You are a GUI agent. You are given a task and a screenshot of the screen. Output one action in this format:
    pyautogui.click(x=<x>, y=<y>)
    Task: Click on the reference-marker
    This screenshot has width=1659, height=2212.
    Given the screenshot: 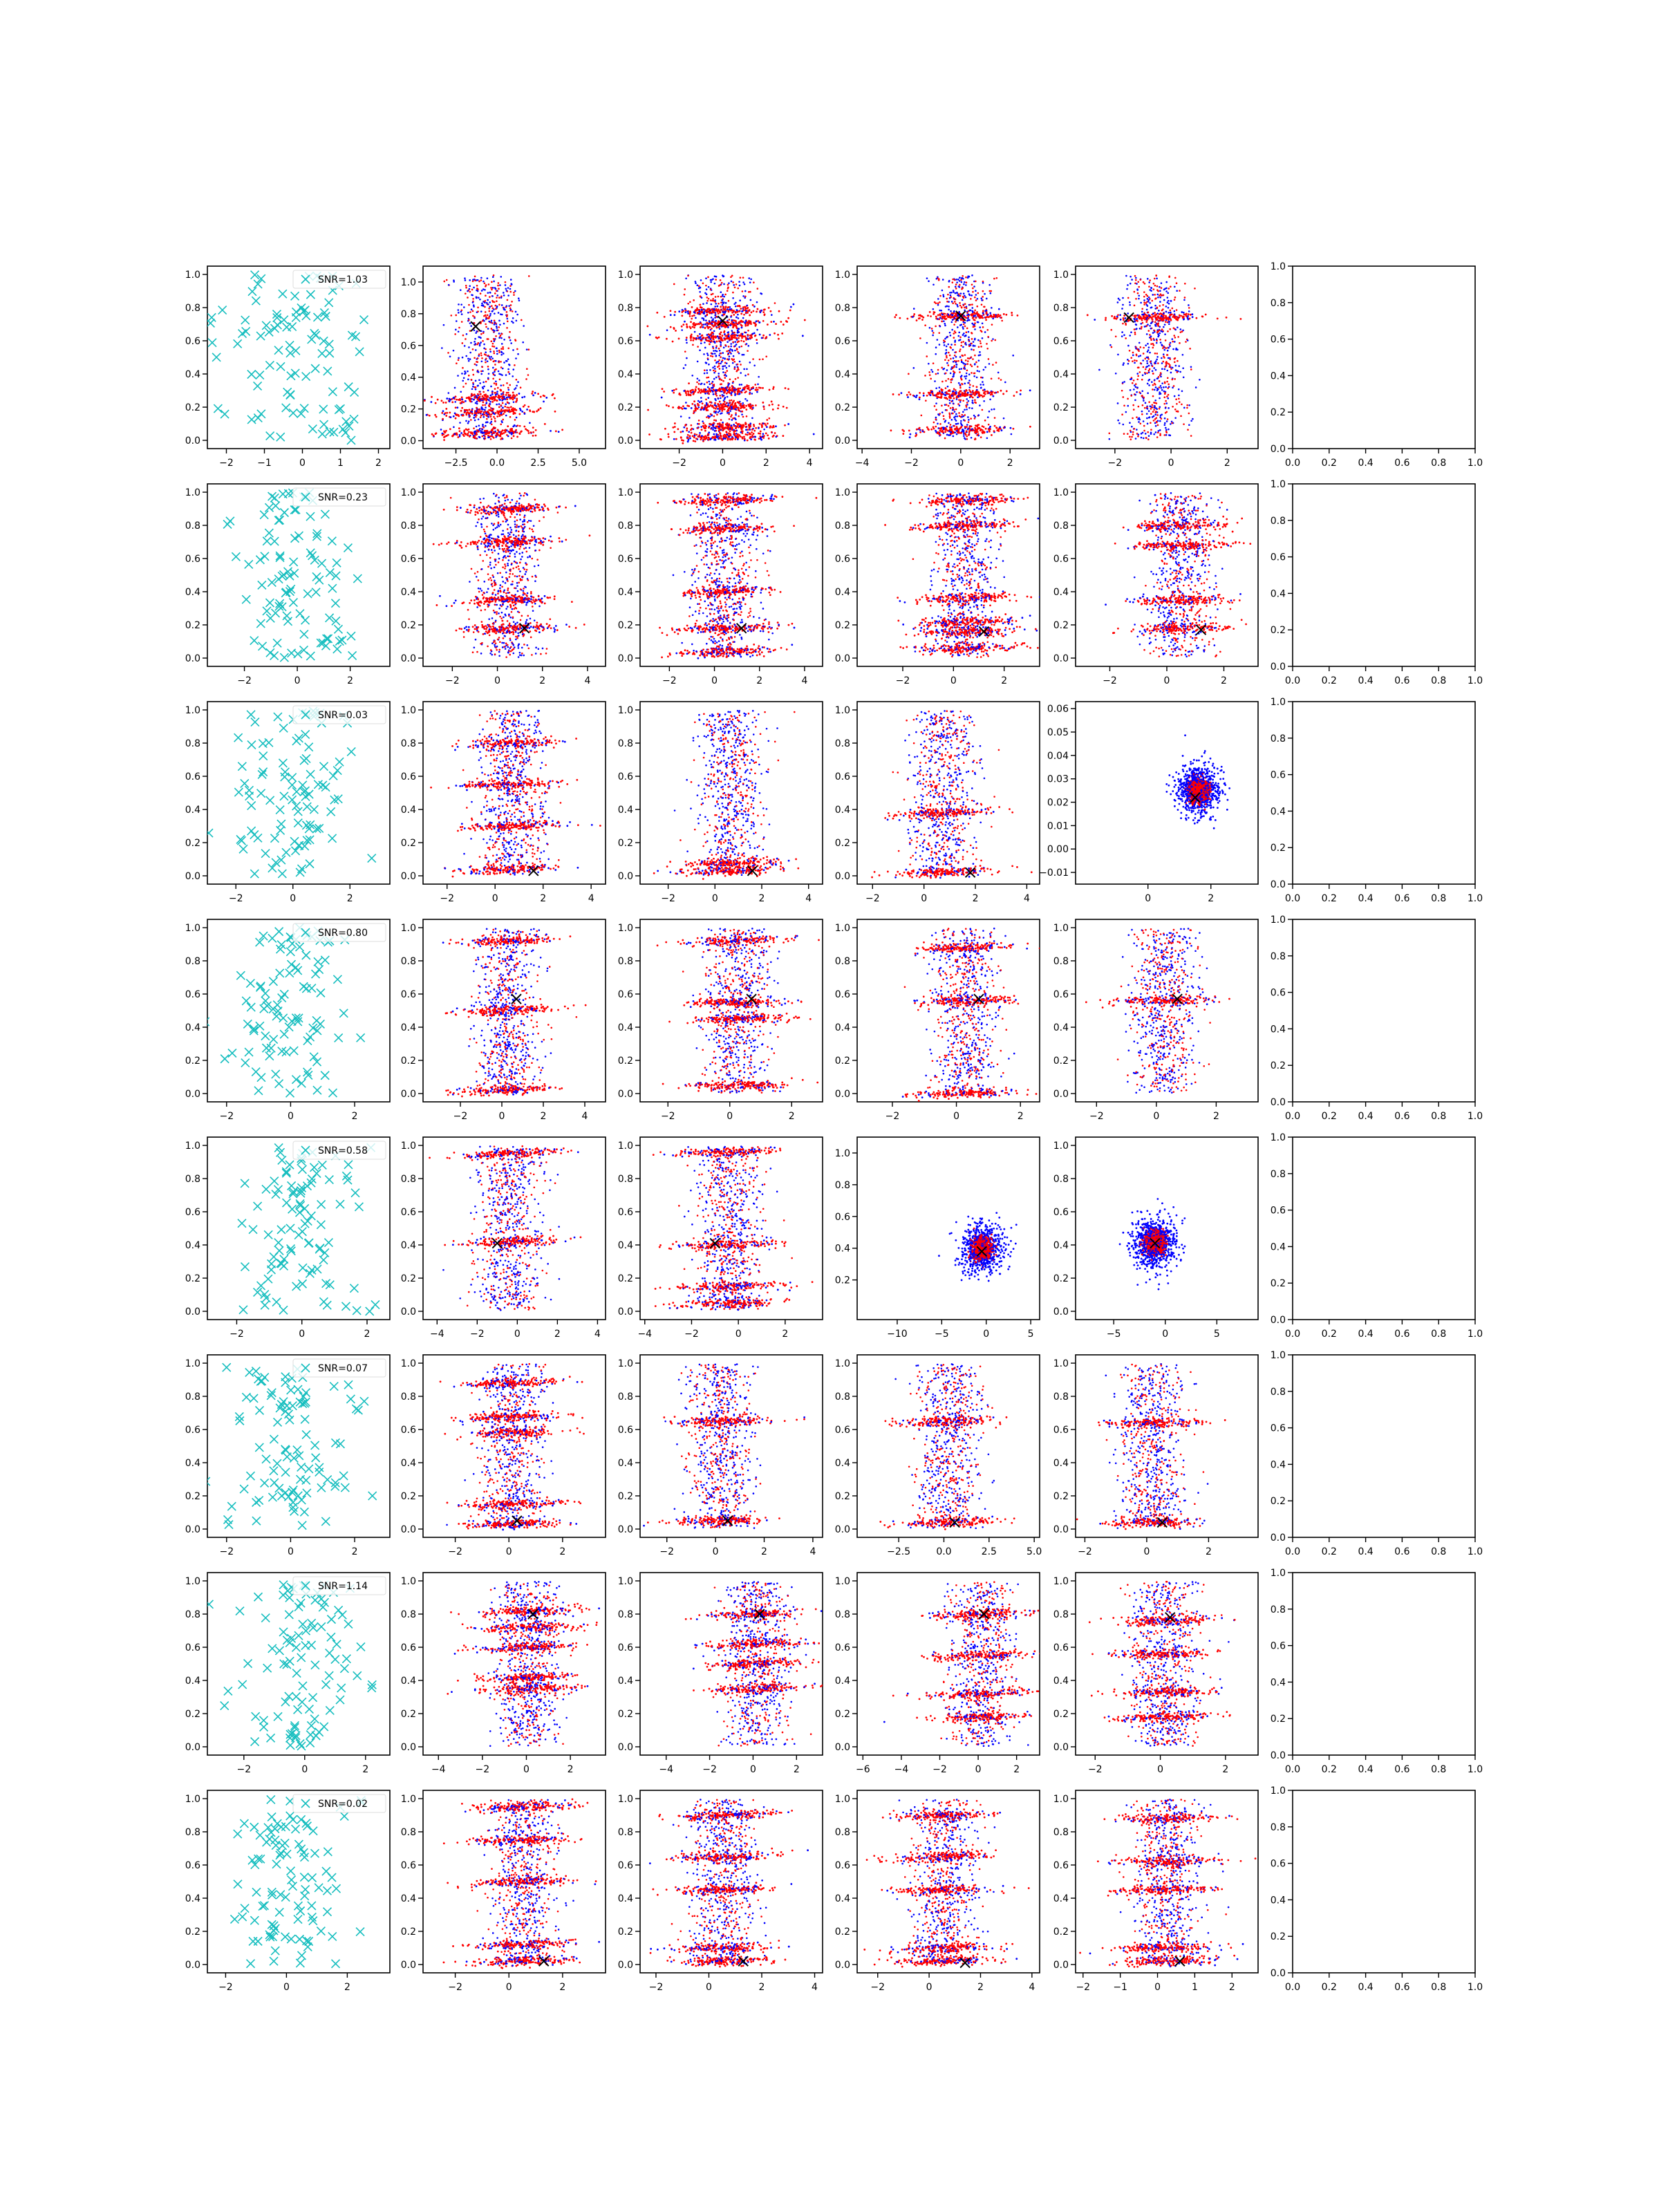 What is the action you would take?
    pyautogui.click(x=475, y=327)
    